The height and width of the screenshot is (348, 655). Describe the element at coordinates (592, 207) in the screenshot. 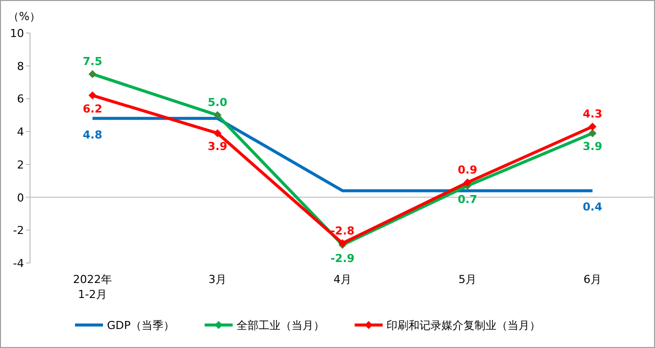

I see `data-label: 0.4` at that location.